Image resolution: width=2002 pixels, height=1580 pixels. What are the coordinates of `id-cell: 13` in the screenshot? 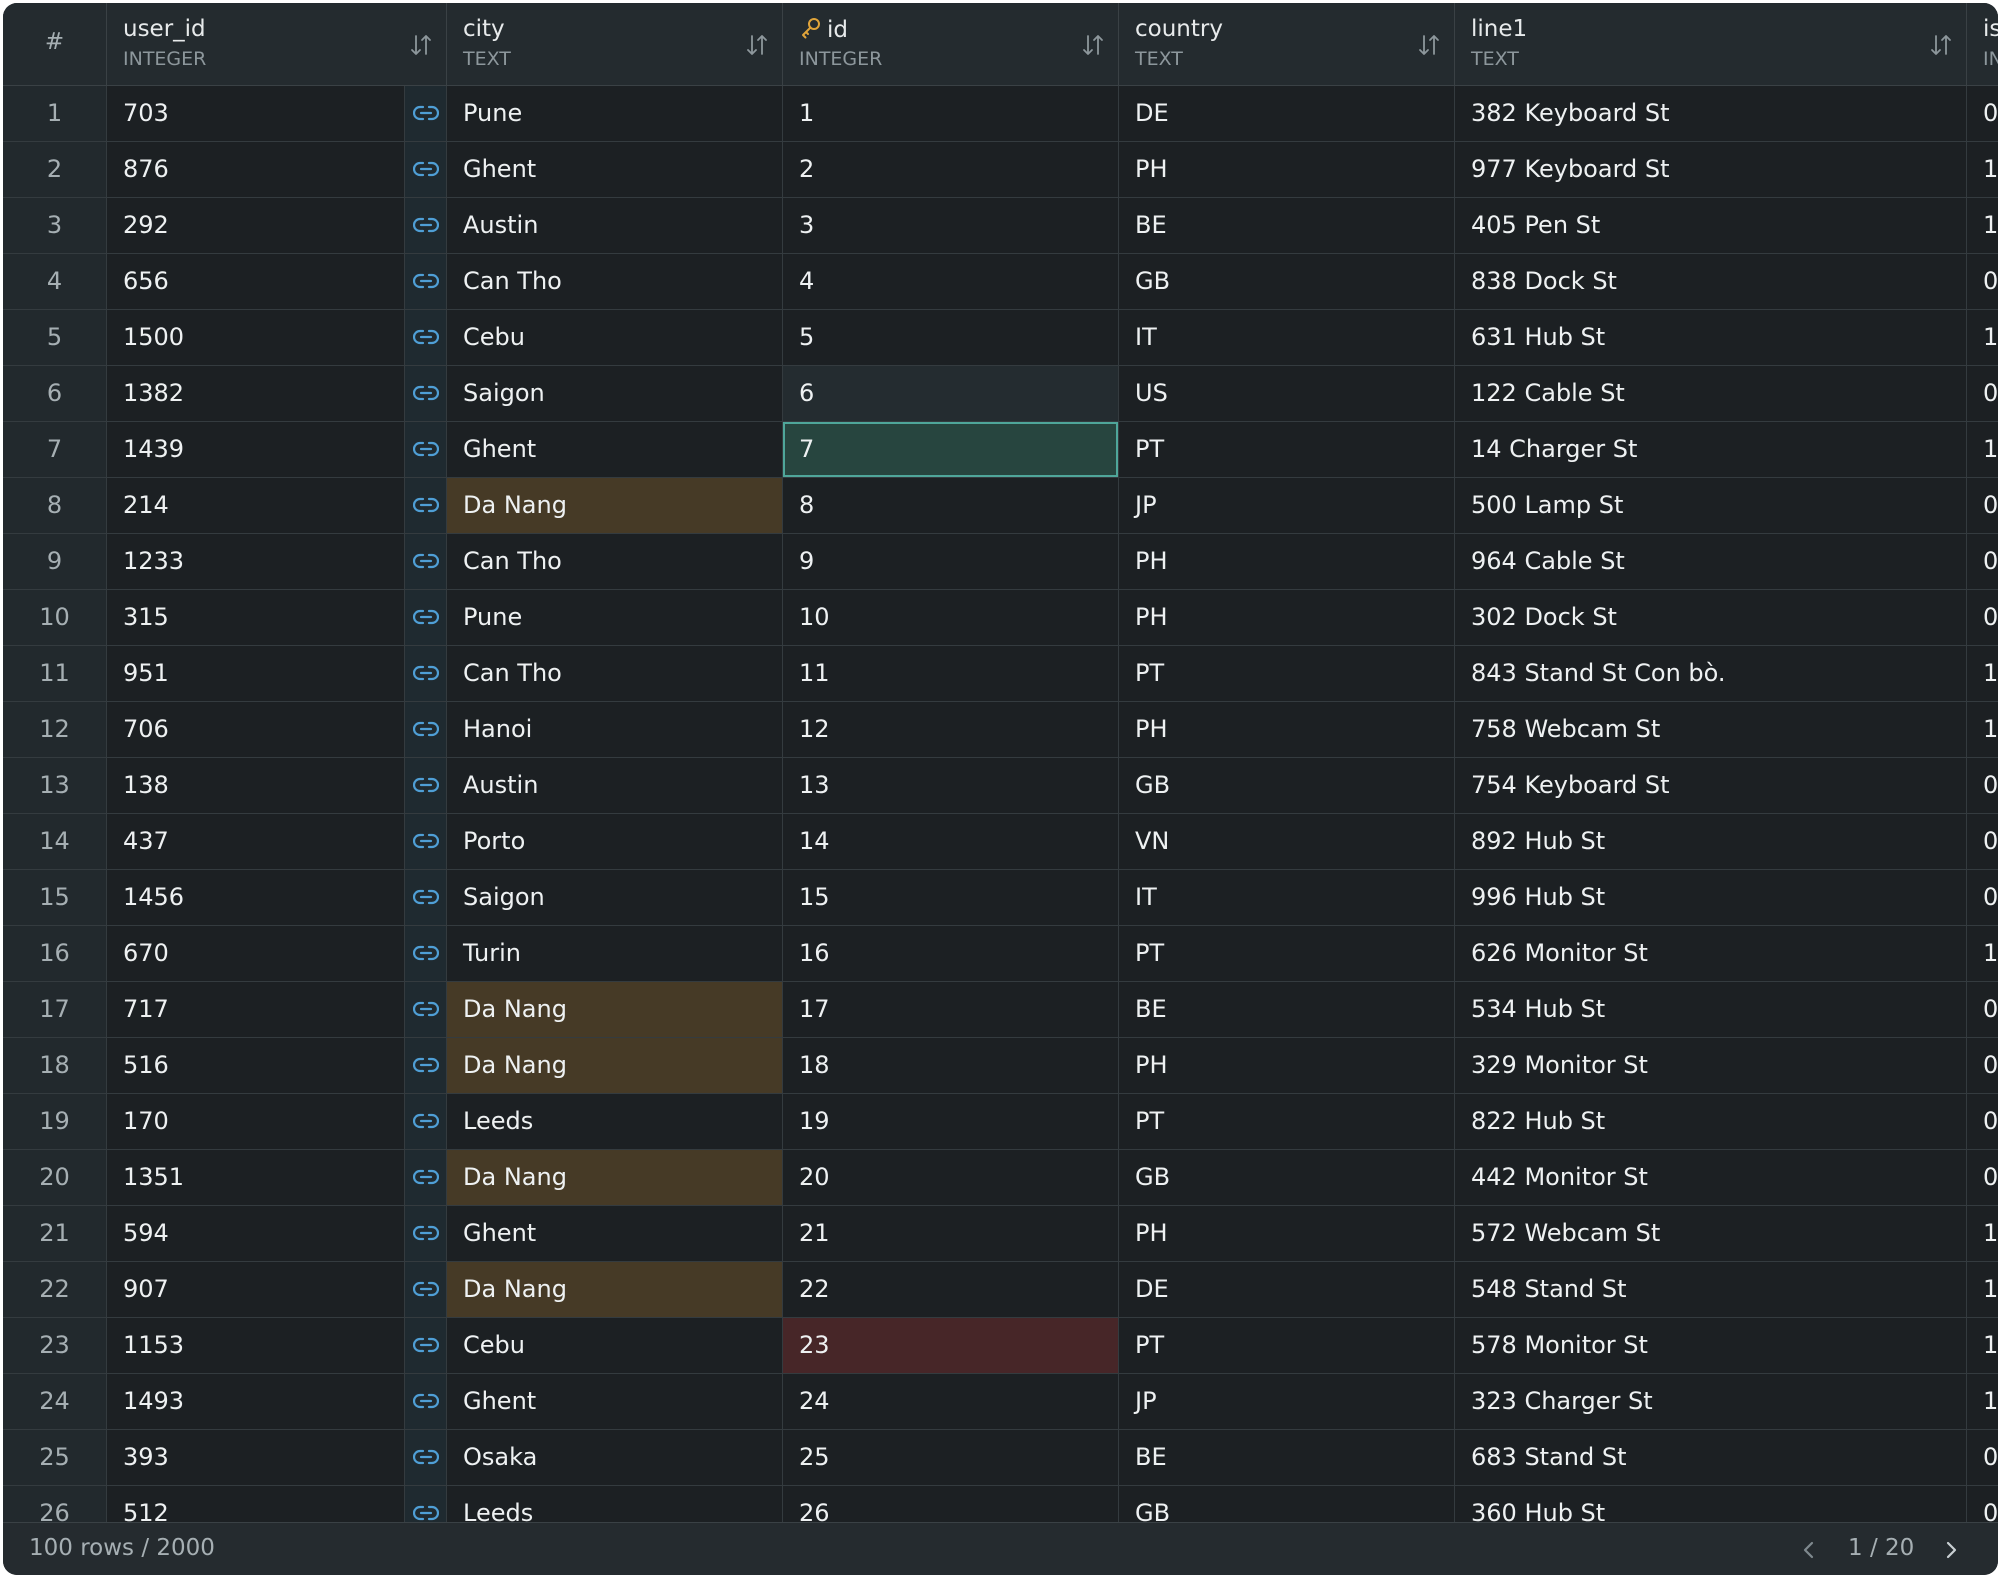 It's located at (951, 785).